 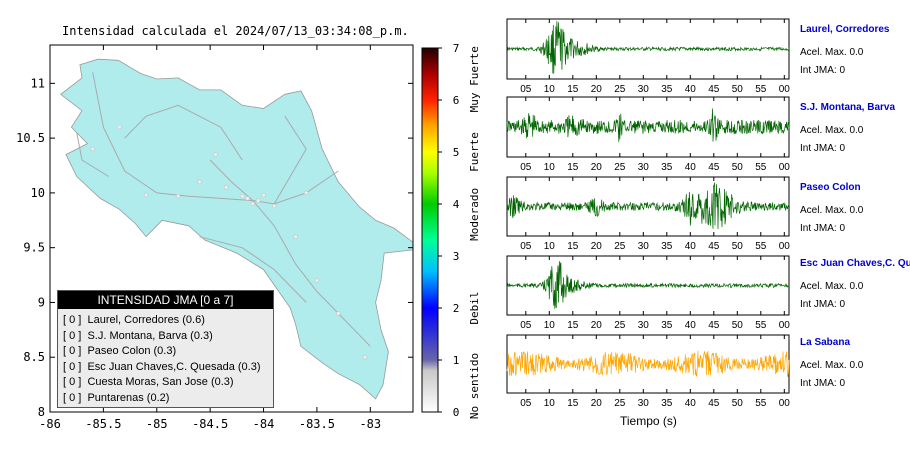 What do you see at coordinates (34, 248) in the screenshot?
I see `y-tick-label: 9.5` at bounding box center [34, 248].